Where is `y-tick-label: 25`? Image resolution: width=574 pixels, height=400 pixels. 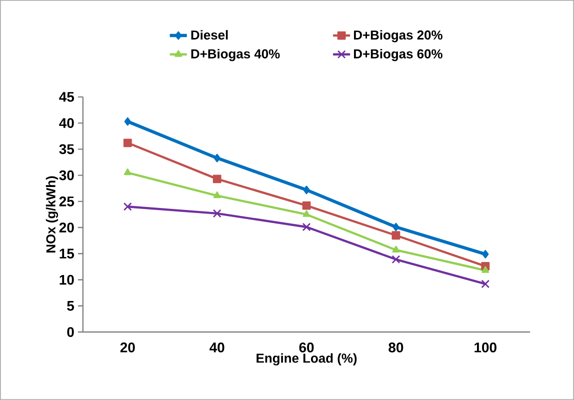 y-tick-label: 25 is located at coordinates (66, 201).